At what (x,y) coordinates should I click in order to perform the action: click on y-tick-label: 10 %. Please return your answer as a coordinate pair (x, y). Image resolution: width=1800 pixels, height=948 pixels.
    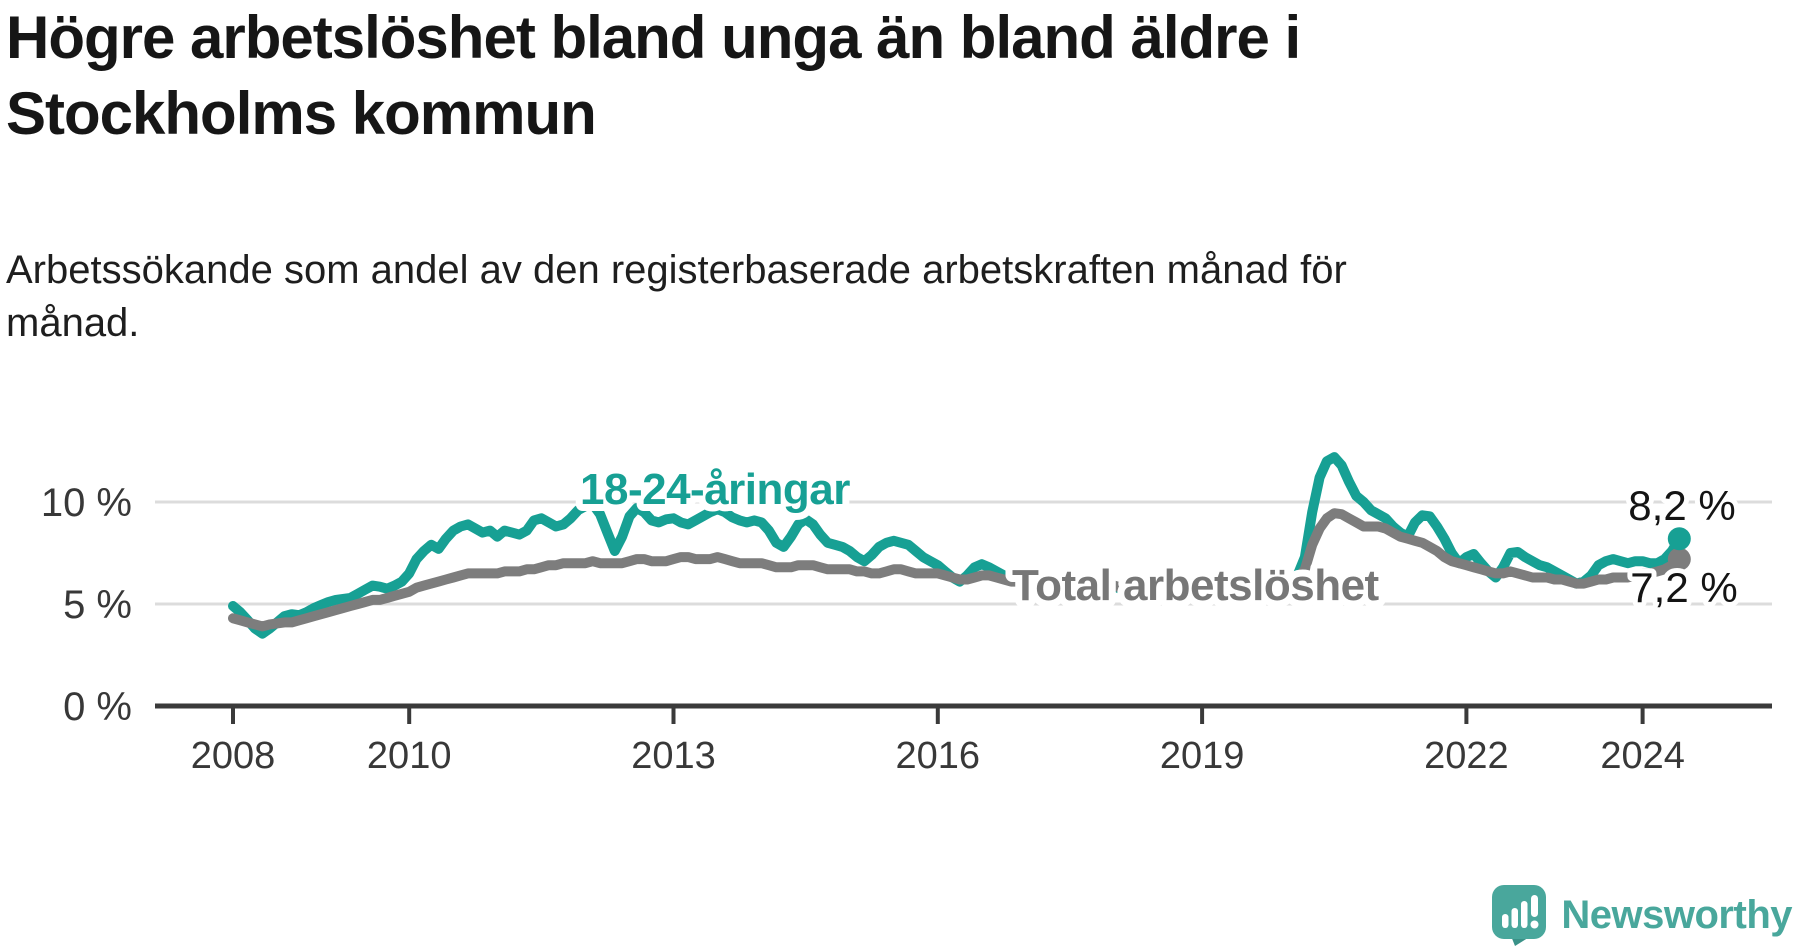
    Looking at the image, I should click on (86, 503).